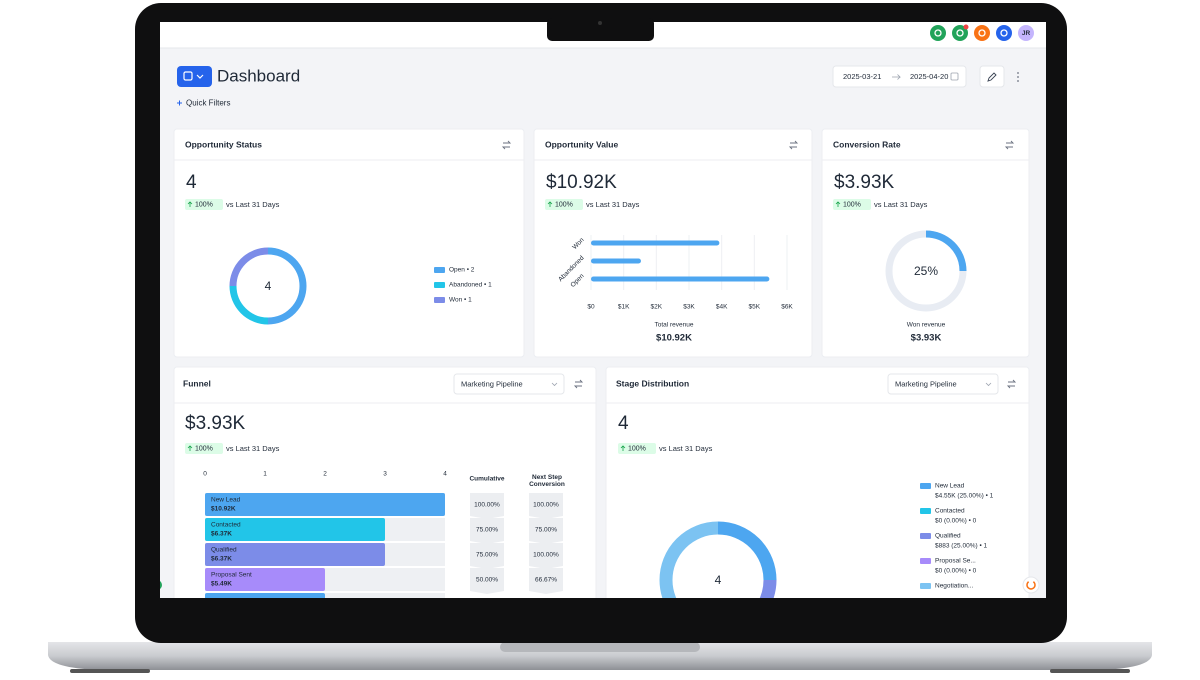 Image resolution: width=1200 pixels, height=680 pixels. Describe the element at coordinates (673, 325) in the screenshot. I see `axis-label: Total revenue` at that location.